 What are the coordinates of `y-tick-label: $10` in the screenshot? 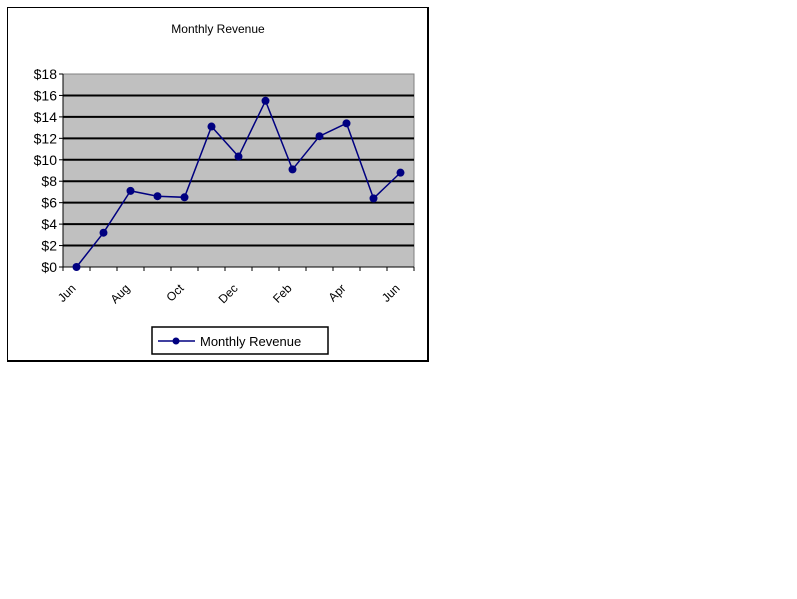 It's located at (46, 160).